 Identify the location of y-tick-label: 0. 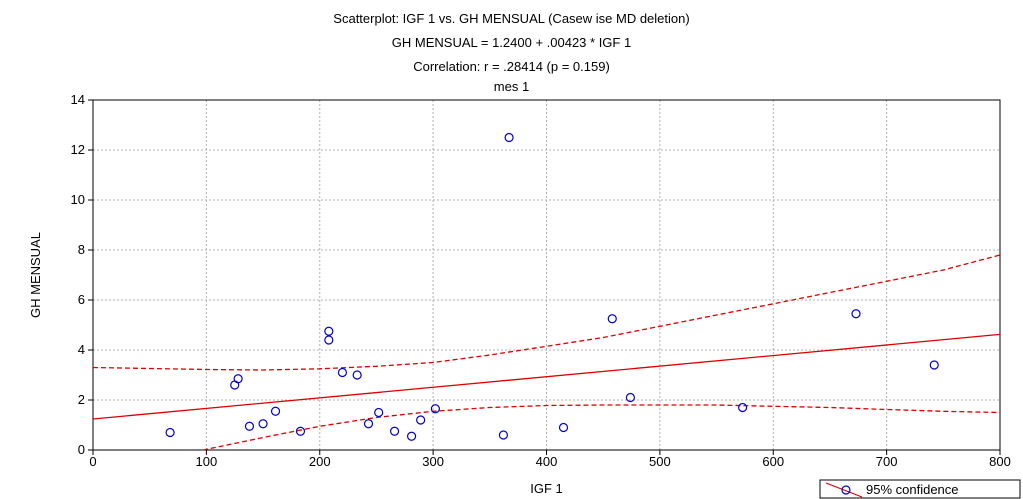
(81, 449).